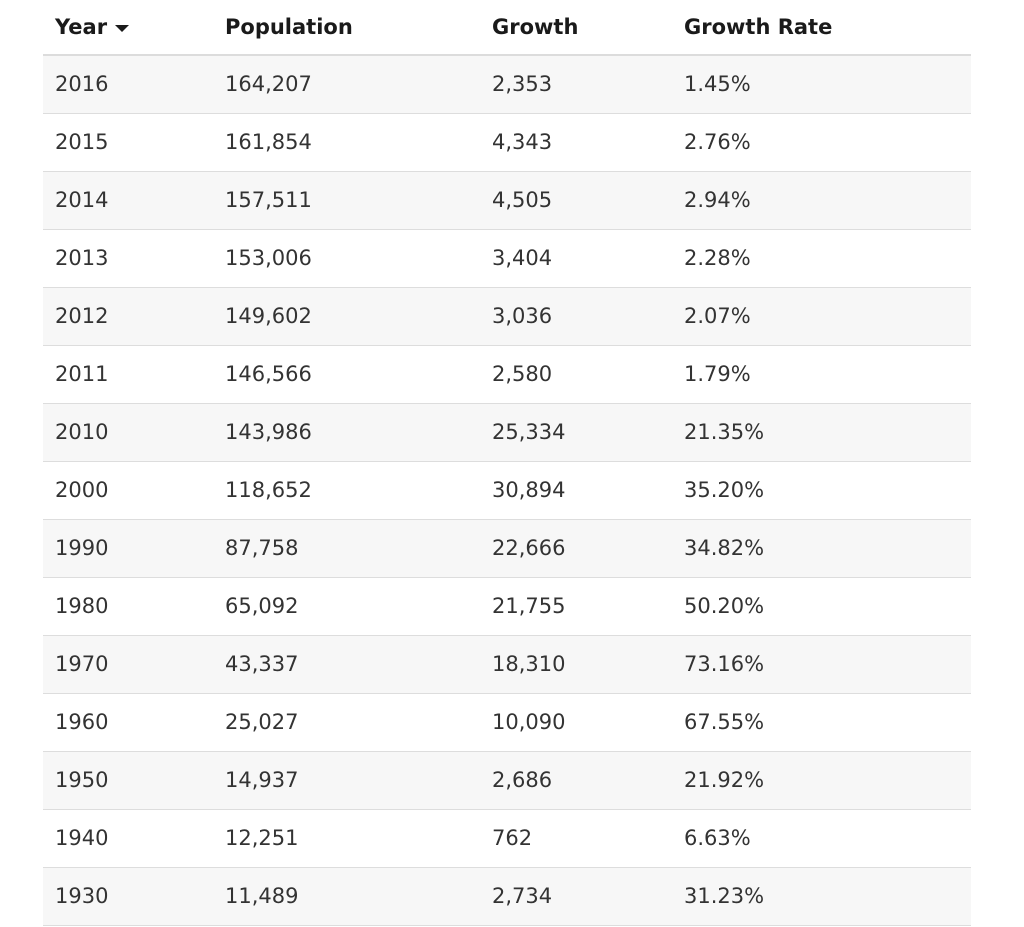 This screenshot has height=927, width=1024. What do you see at coordinates (128, 374) in the screenshot?
I see `cell-year: 2011` at bounding box center [128, 374].